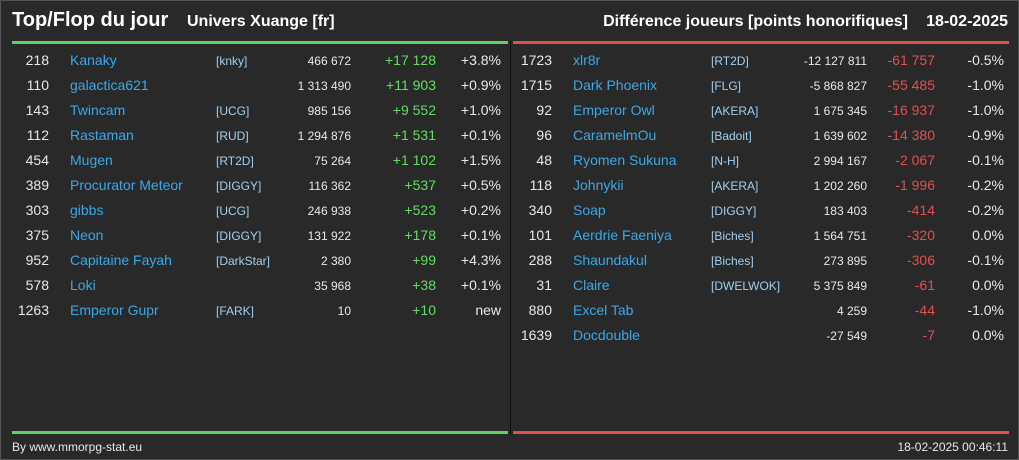 This screenshot has height=460, width=1019. I want to click on player-name-link: Kanaky, so click(93, 60).